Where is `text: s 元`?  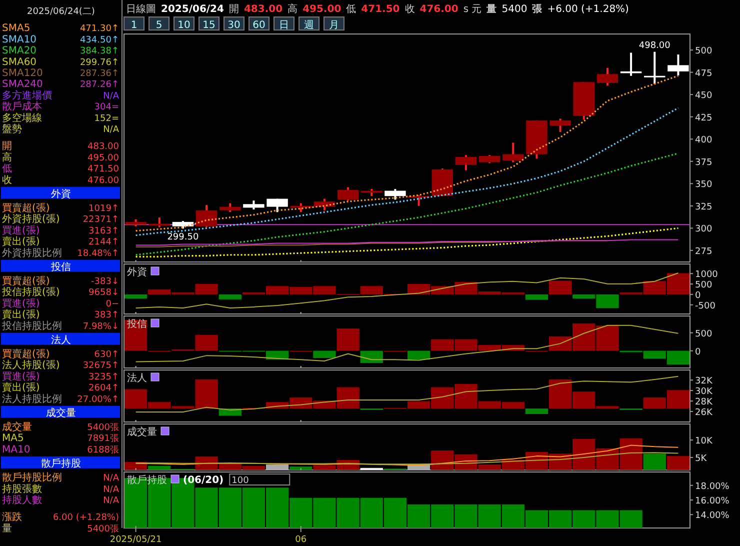
text: s 元 is located at coordinates (472, 9).